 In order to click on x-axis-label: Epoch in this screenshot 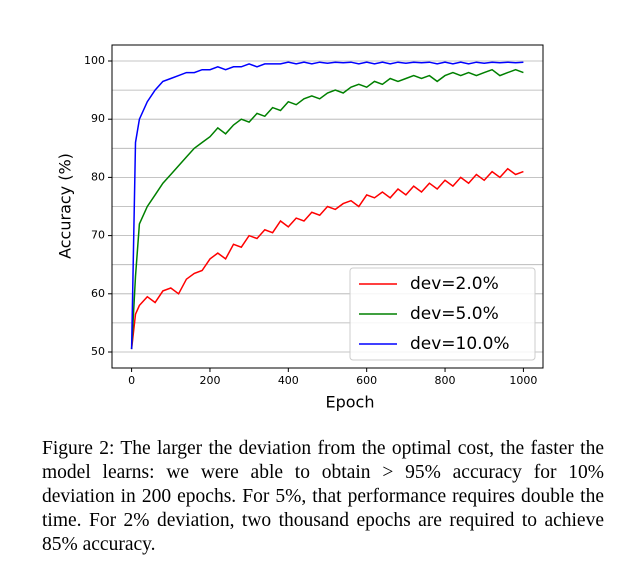, I will do `click(350, 402)`.